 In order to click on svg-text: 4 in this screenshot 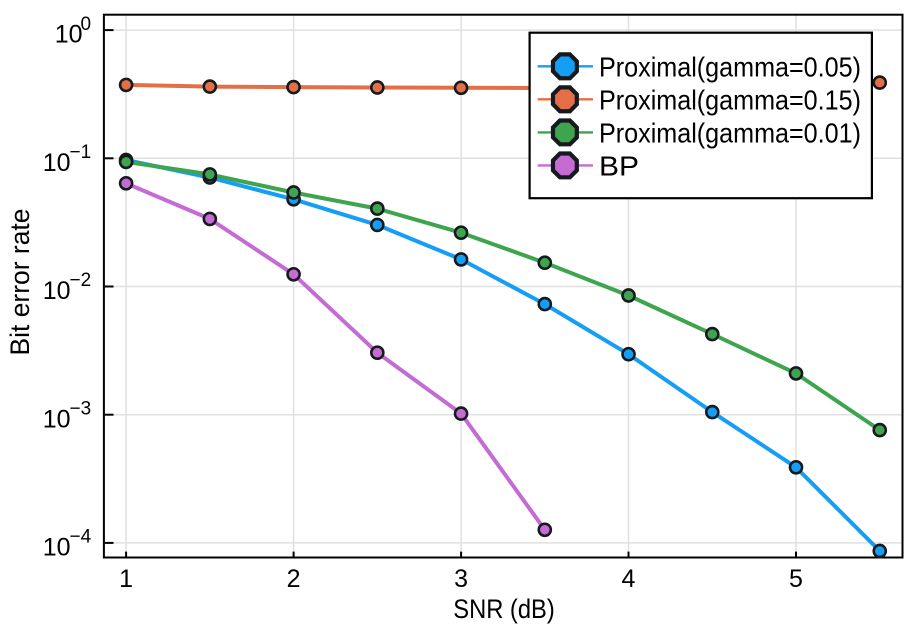, I will do `click(629, 579)`.